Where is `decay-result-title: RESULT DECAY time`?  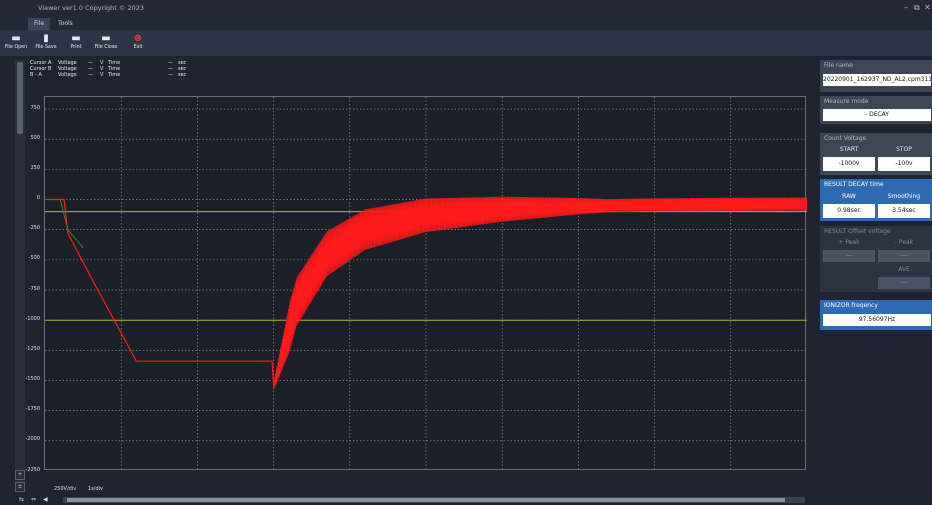
decay-result-title: RESULT DECAY time is located at coordinates (876, 185).